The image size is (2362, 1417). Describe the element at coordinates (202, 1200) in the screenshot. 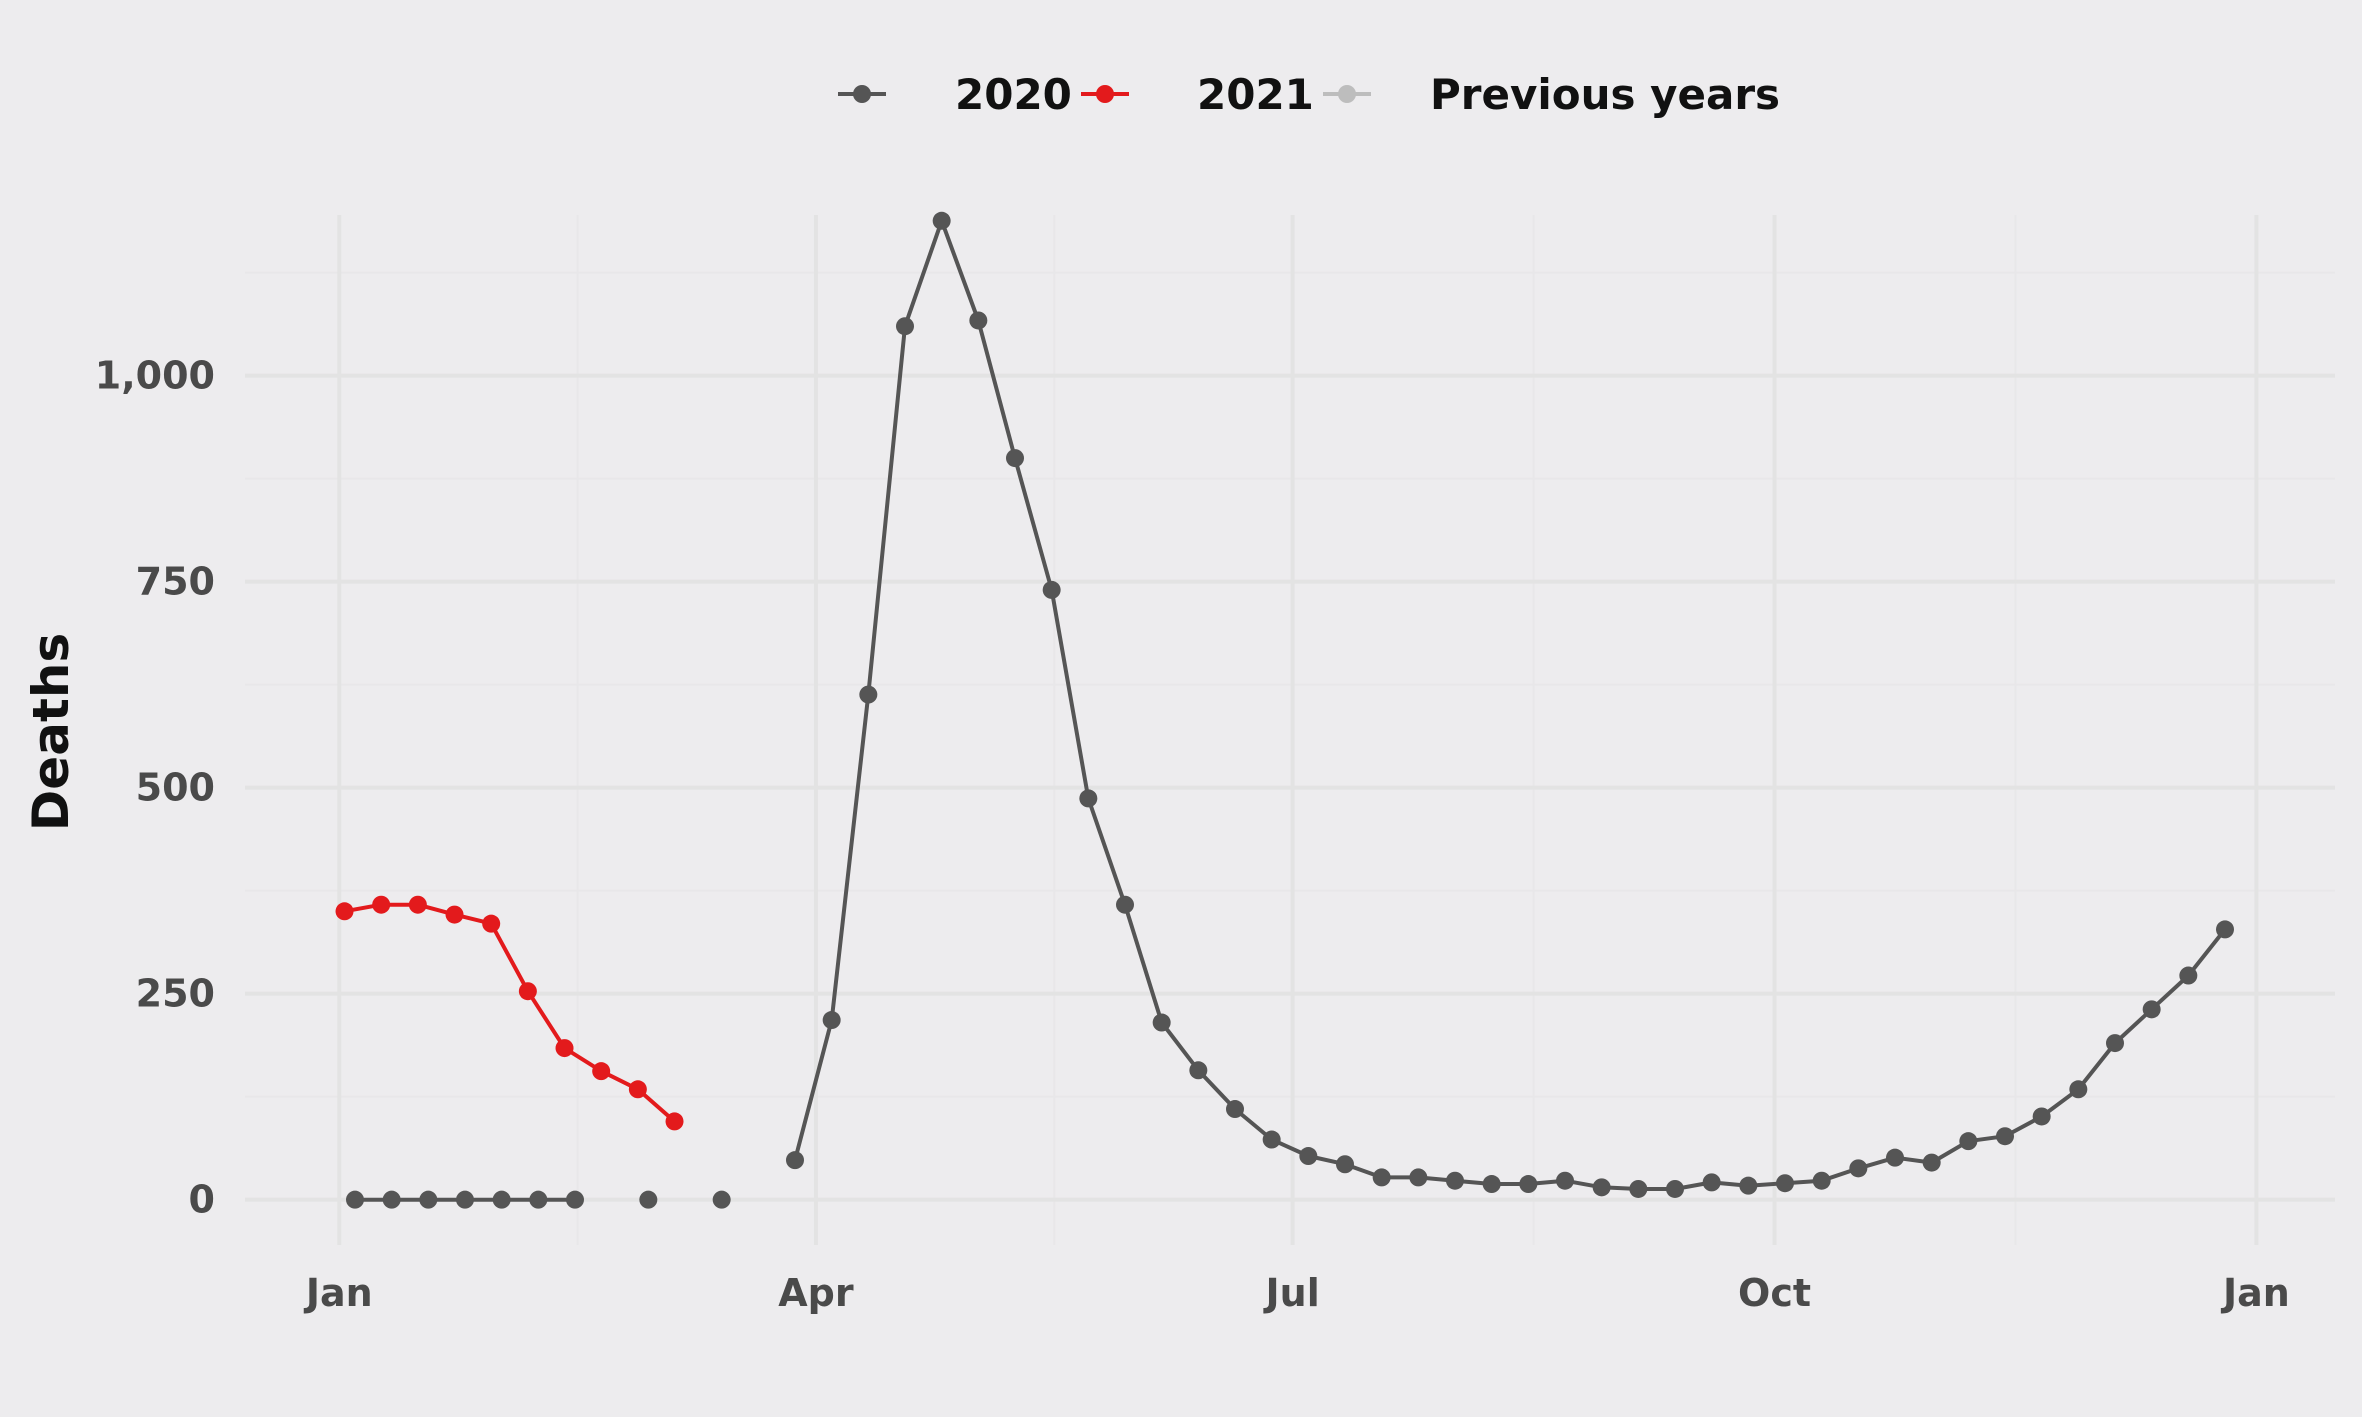

I see `y-tick-label: 0` at that location.